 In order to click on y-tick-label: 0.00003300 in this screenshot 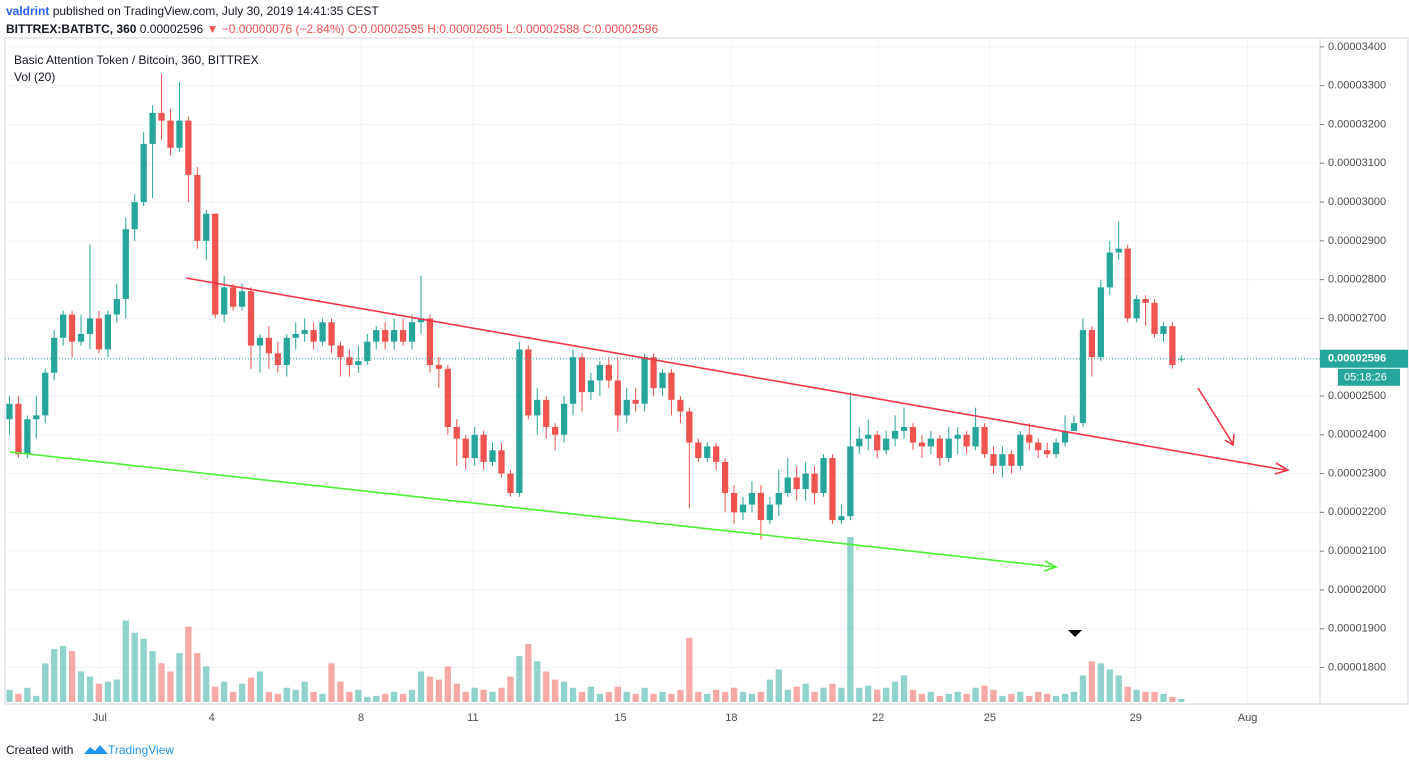, I will do `click(1357, 86)`.